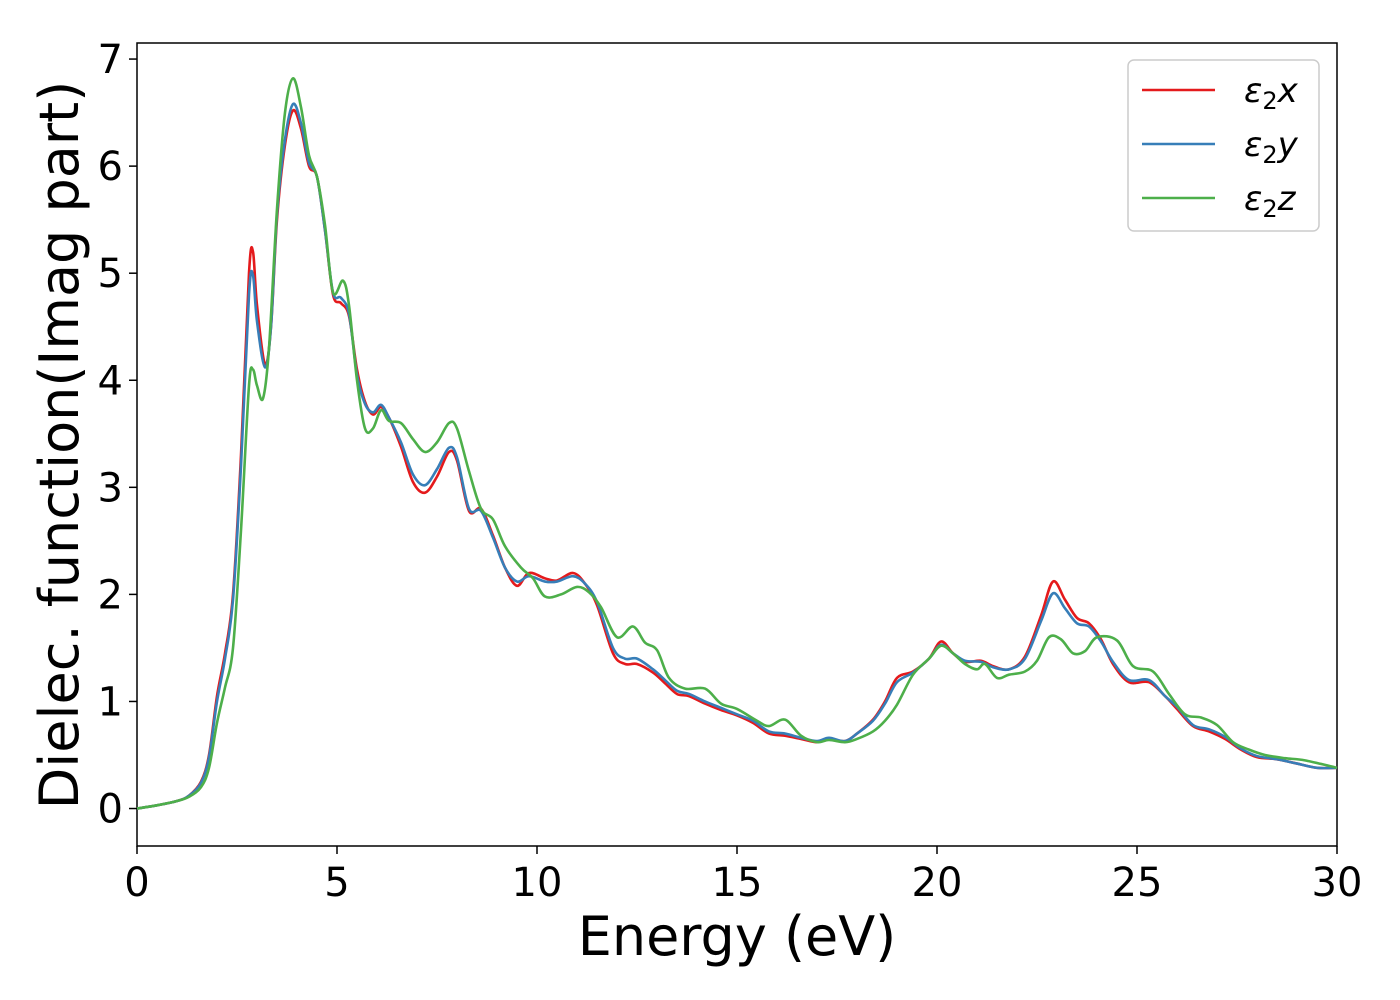 The width and height of the screenshot is (1400, 1000). I want to click on y-axis-ticks: 0 1 2 3 4 5 6 7, so click(117, 435).